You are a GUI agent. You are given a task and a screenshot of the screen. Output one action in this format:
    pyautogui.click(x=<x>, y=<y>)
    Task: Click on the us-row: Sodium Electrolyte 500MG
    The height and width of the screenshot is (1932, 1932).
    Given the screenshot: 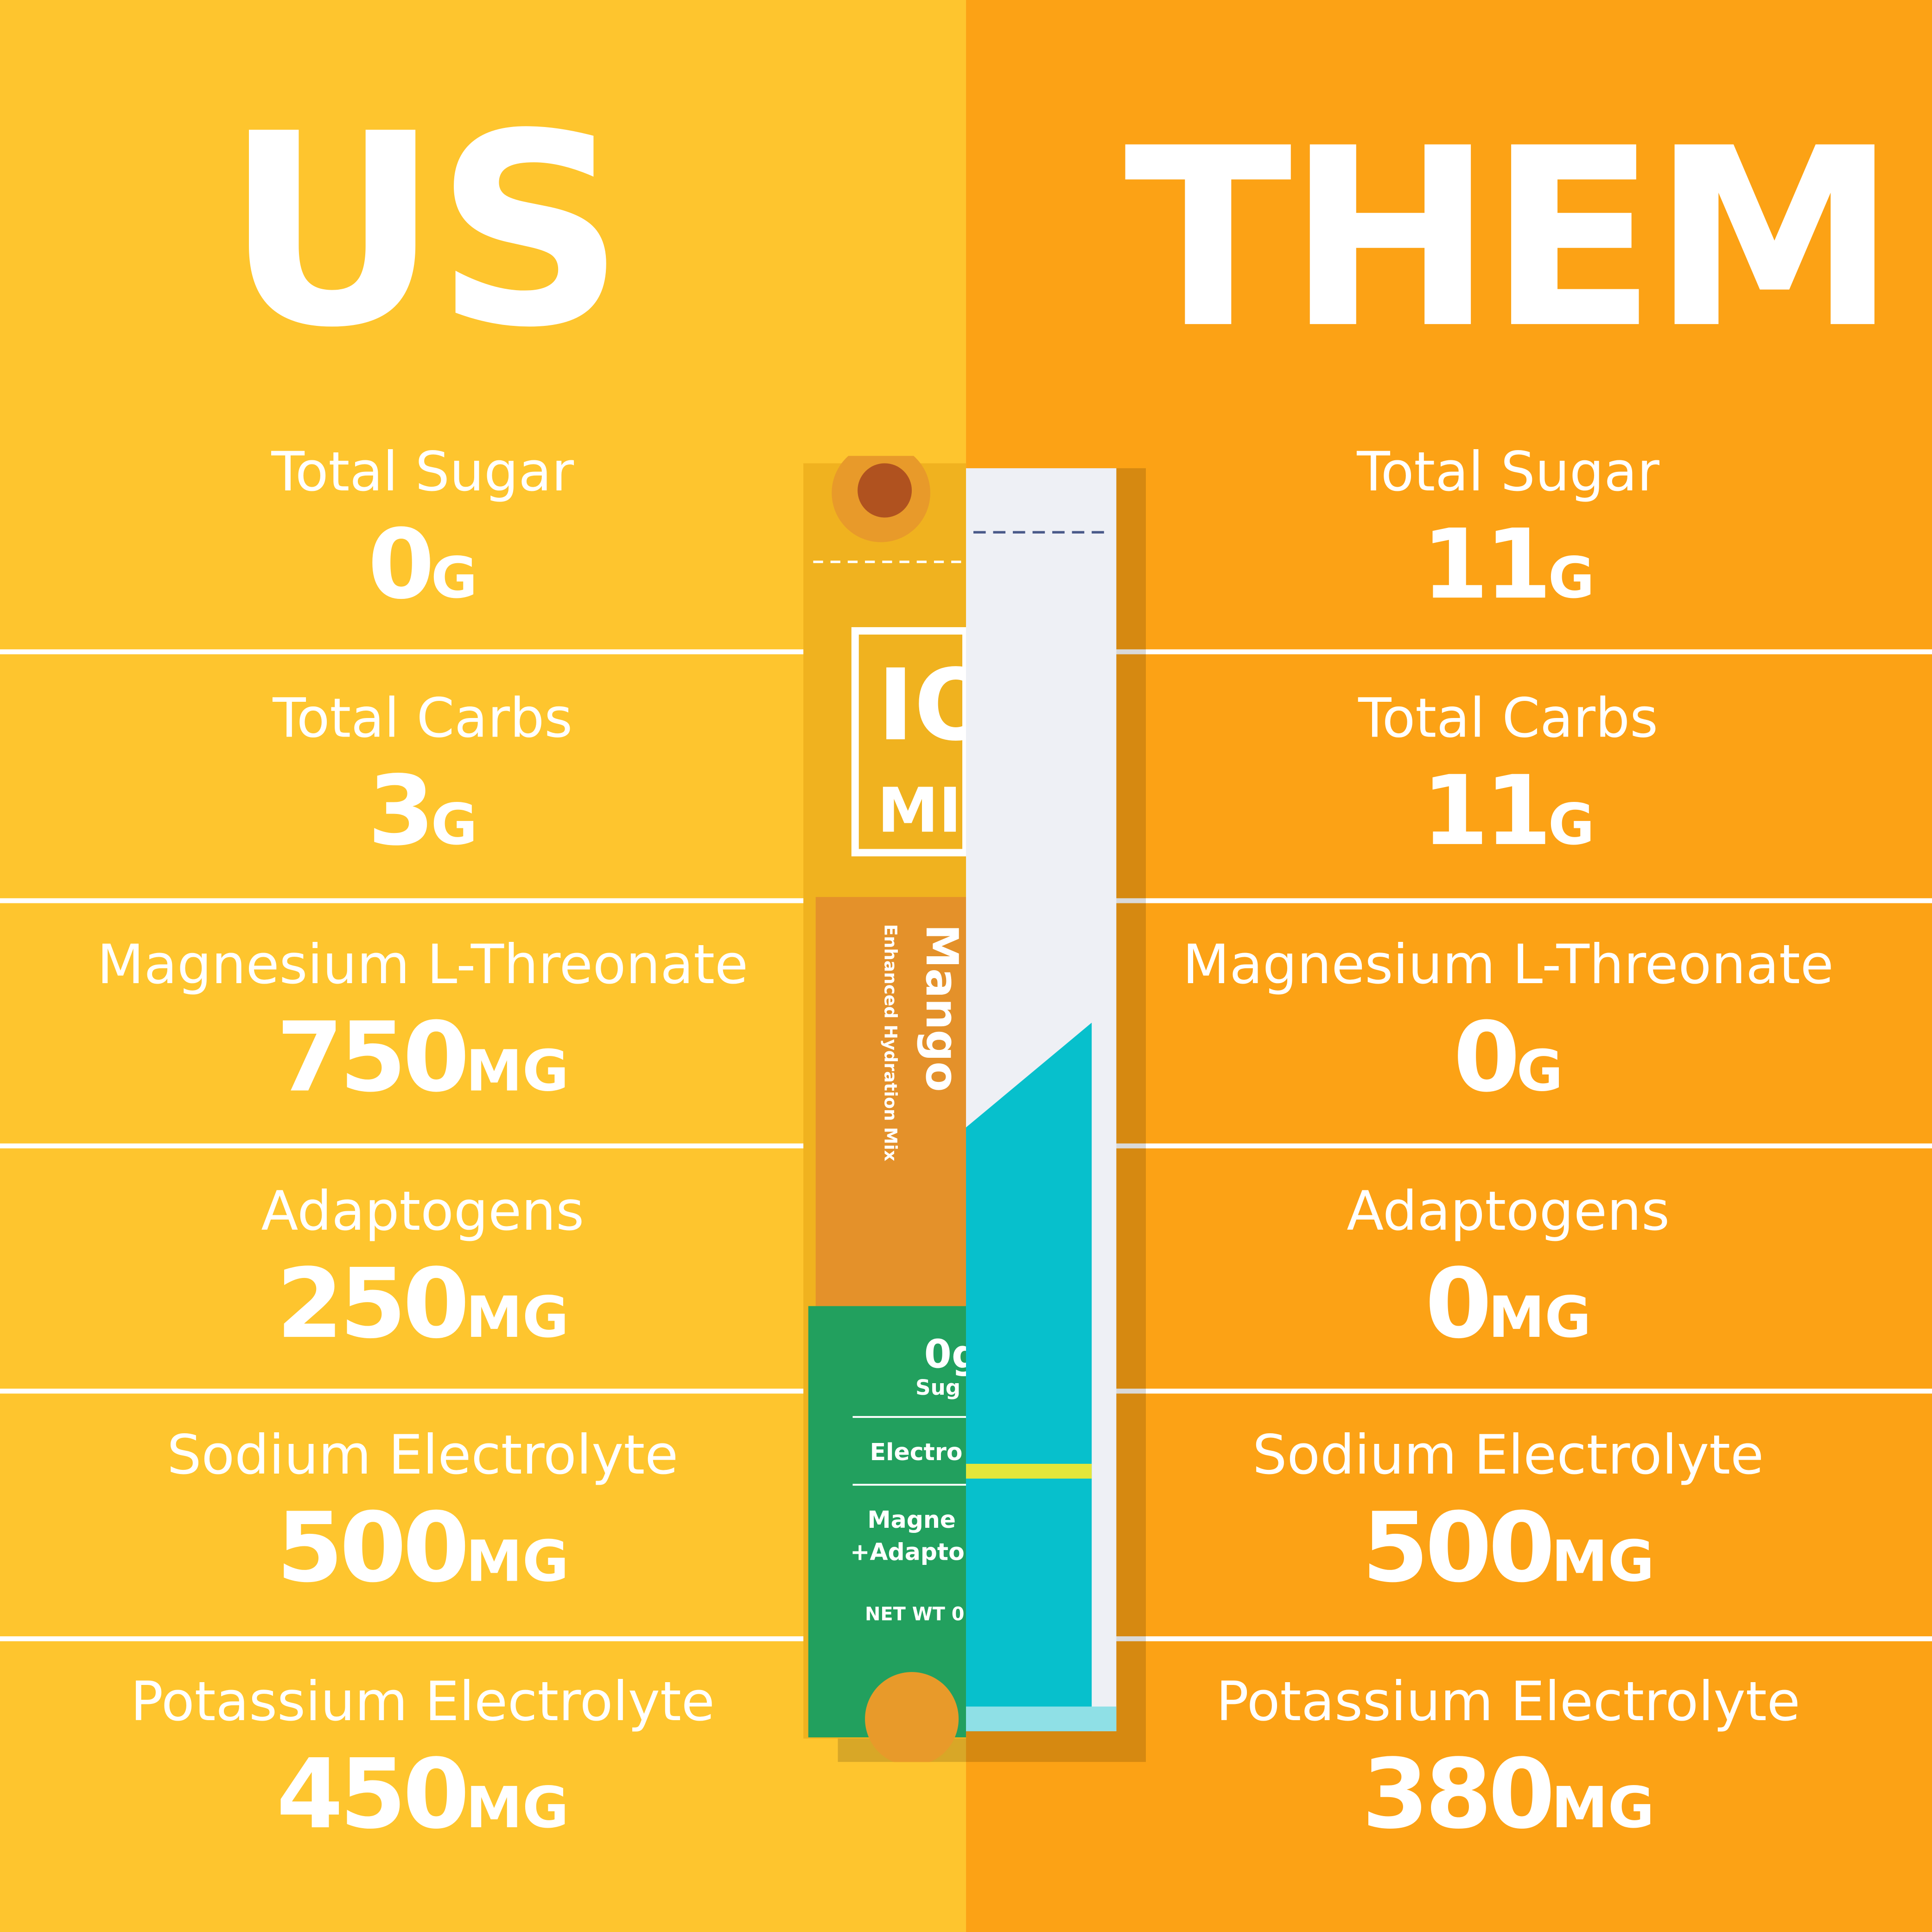 What is the action you would take?
    pyautogui.click(x=422, y=1550)
    